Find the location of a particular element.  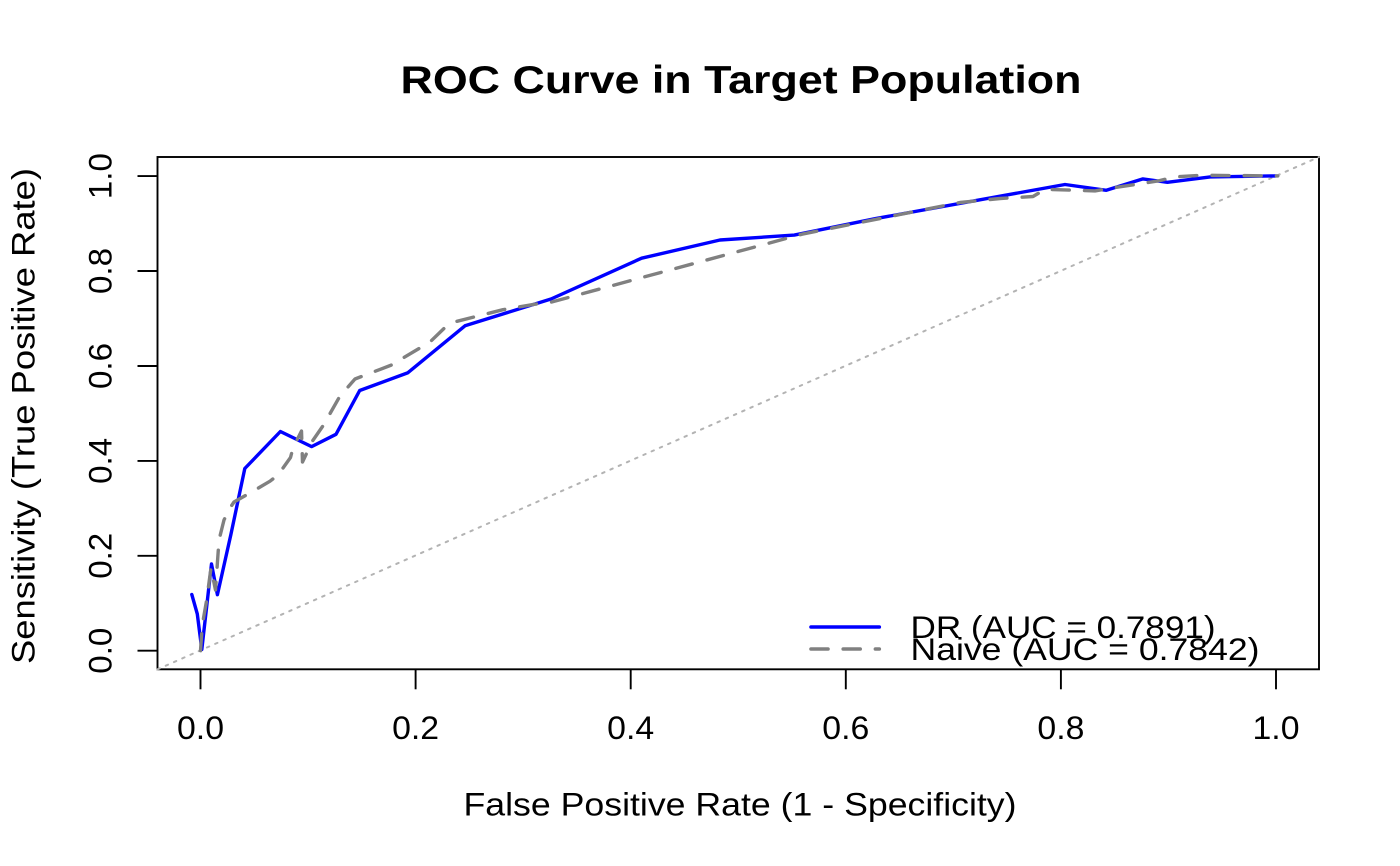

svg-text: Naive (AUC = 0.7842) is located at coordinates (1085, 649).